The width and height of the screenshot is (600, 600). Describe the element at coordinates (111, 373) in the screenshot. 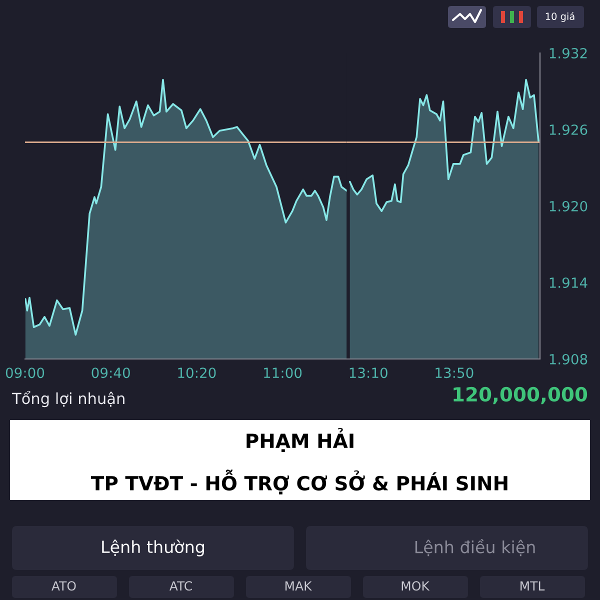

I see `x-tick-label: 09:40` at that location.